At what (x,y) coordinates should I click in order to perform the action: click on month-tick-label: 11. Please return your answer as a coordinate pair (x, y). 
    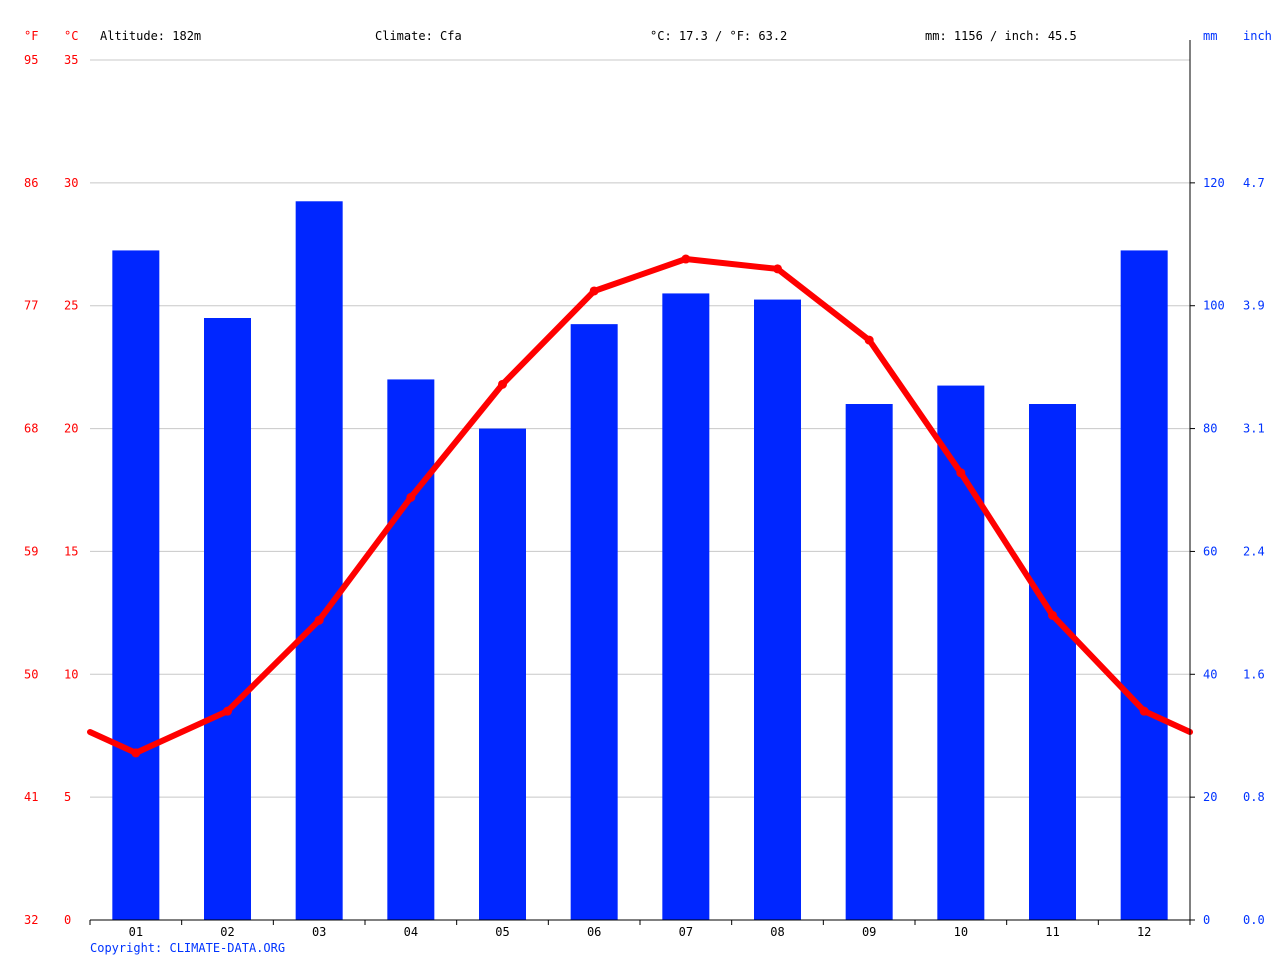
    Looking at the image, I should click on (1052, 932).